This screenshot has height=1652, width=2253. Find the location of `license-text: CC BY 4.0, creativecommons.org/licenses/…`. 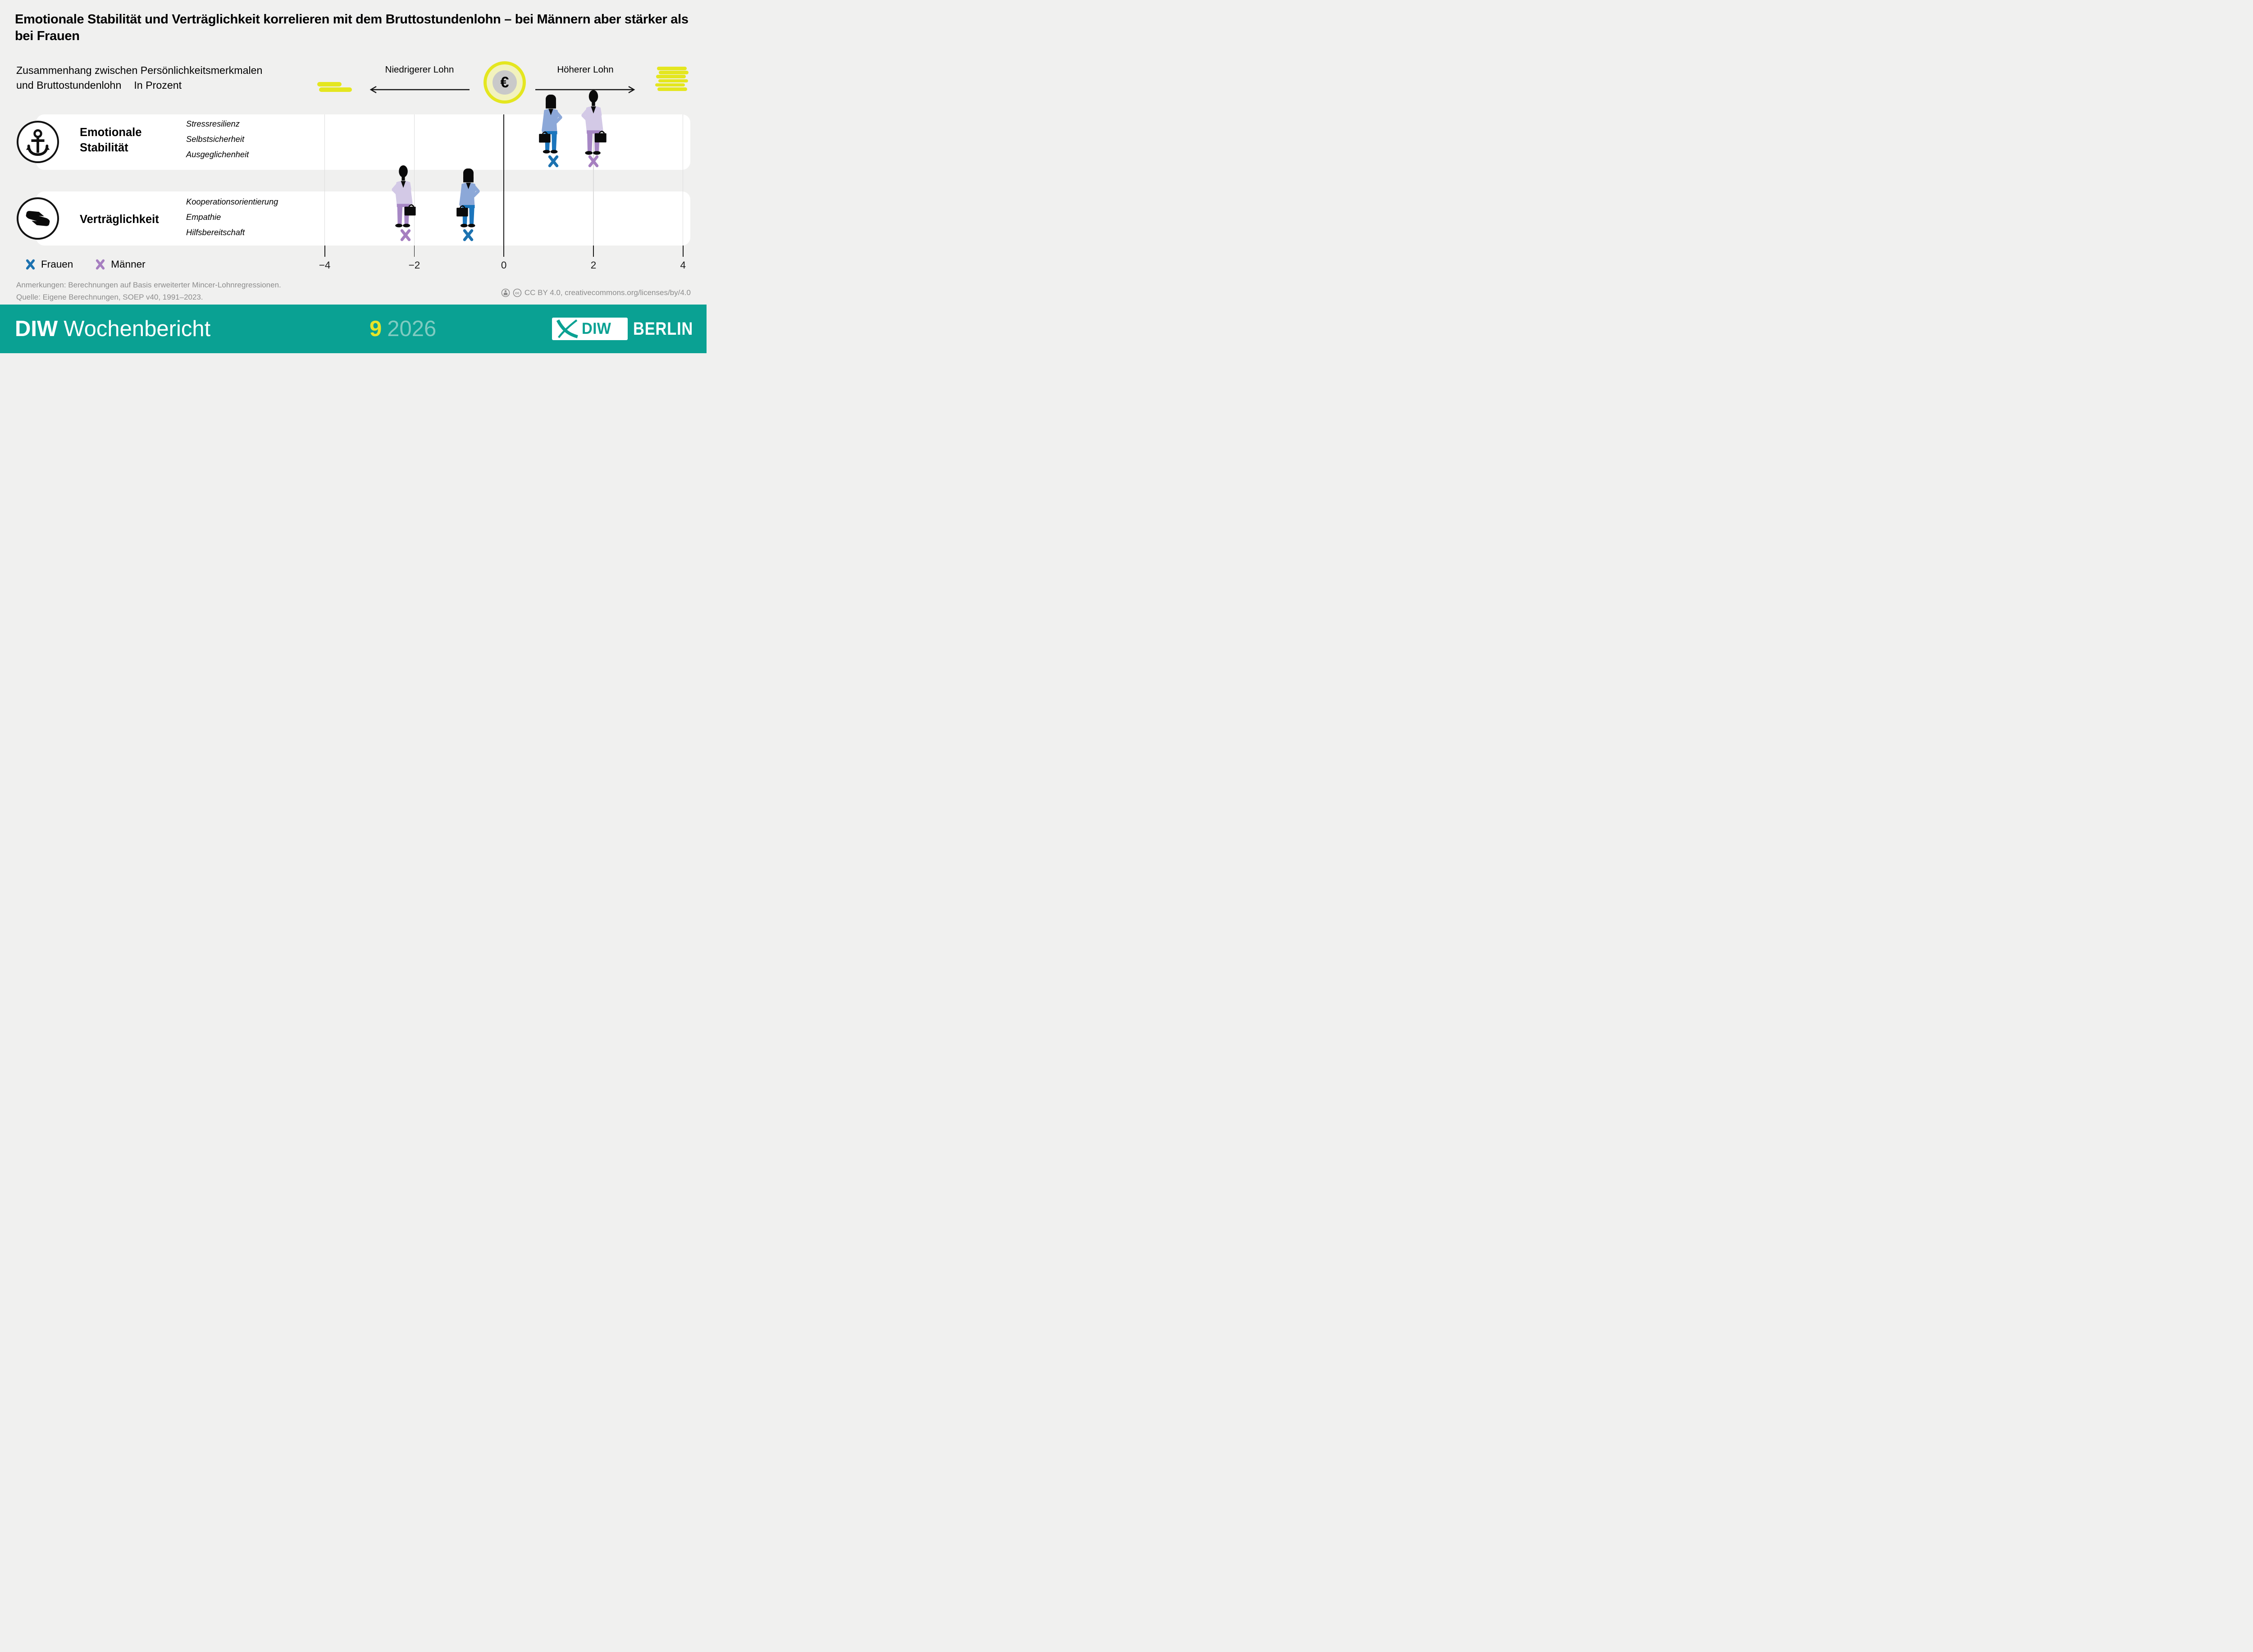

license-text: CC BY 4.0, creativecommons.org/licenses/… is located at coordinates (607, 292).